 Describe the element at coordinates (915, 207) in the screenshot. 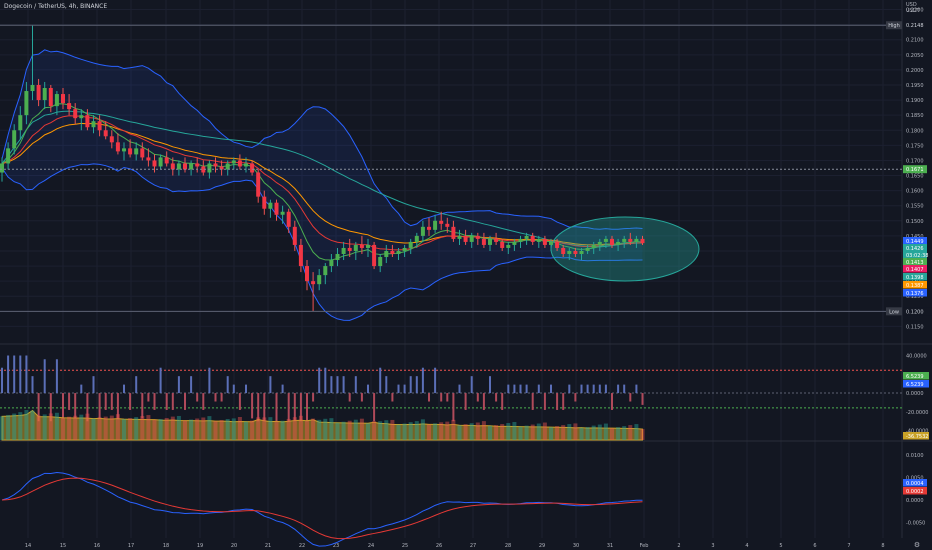

I see `price-tick: 0.1550` at that location.